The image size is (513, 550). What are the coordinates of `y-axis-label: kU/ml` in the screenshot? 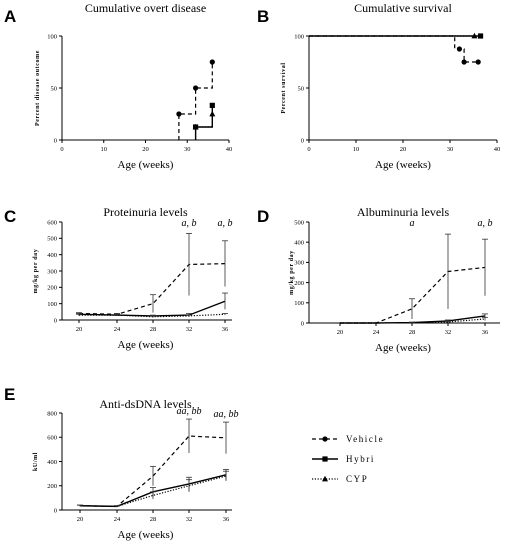 It's located at (36, 461).